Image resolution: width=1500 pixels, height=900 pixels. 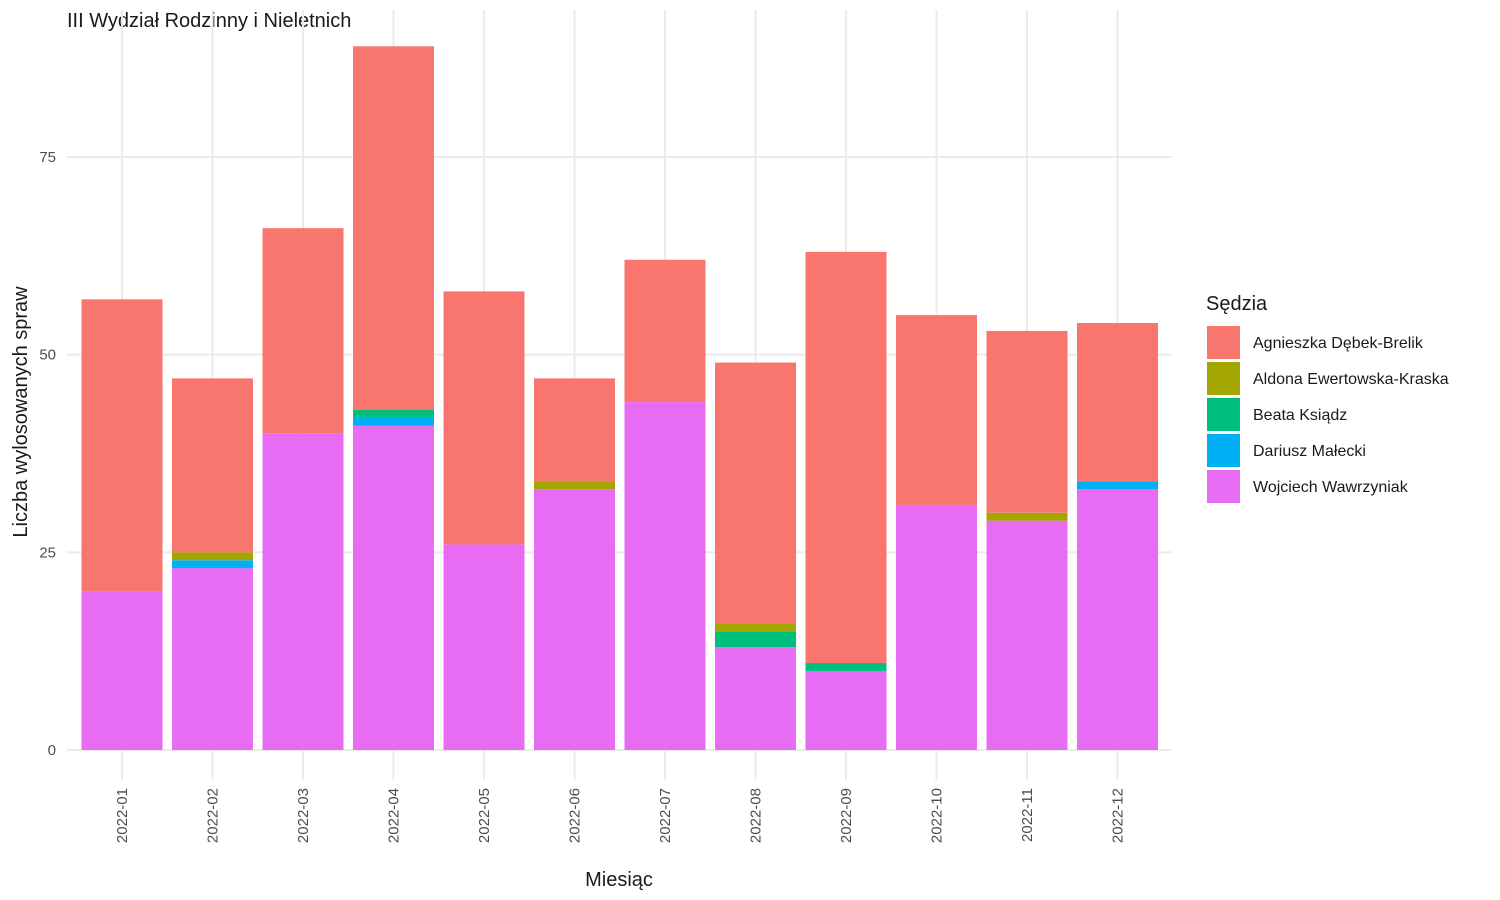 I want to click on y-tick-labels: 0 25 50 75, so click(x=47, y=454).